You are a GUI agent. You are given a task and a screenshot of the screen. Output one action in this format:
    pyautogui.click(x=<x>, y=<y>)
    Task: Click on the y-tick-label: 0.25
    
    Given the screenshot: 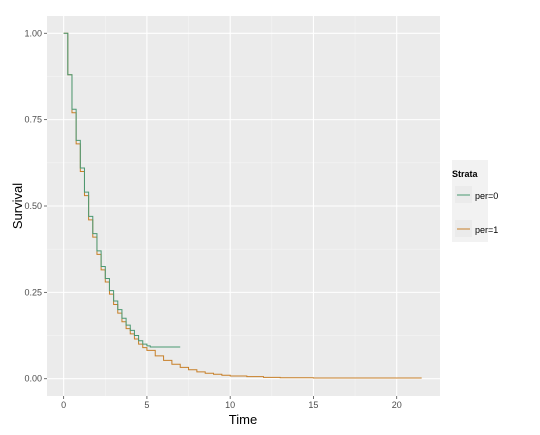 What is the action you would take?
    pyautogui.click(x=33, y=292)
    